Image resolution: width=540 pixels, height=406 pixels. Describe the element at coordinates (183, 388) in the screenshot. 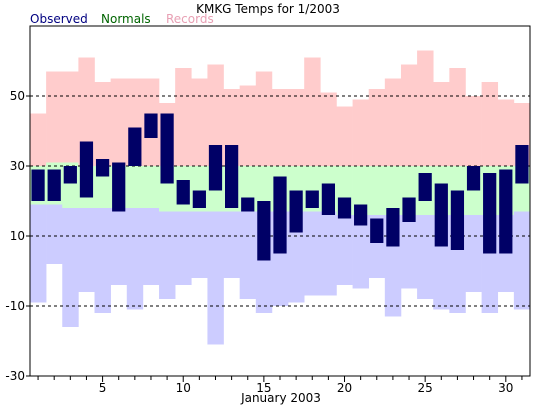

I see `x-tick-label: 10` at that location.